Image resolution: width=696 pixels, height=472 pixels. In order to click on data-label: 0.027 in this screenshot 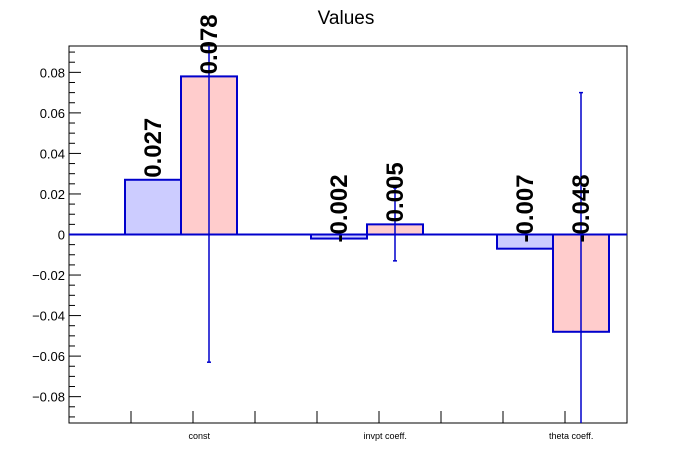, I will do `click(153, 148)`.